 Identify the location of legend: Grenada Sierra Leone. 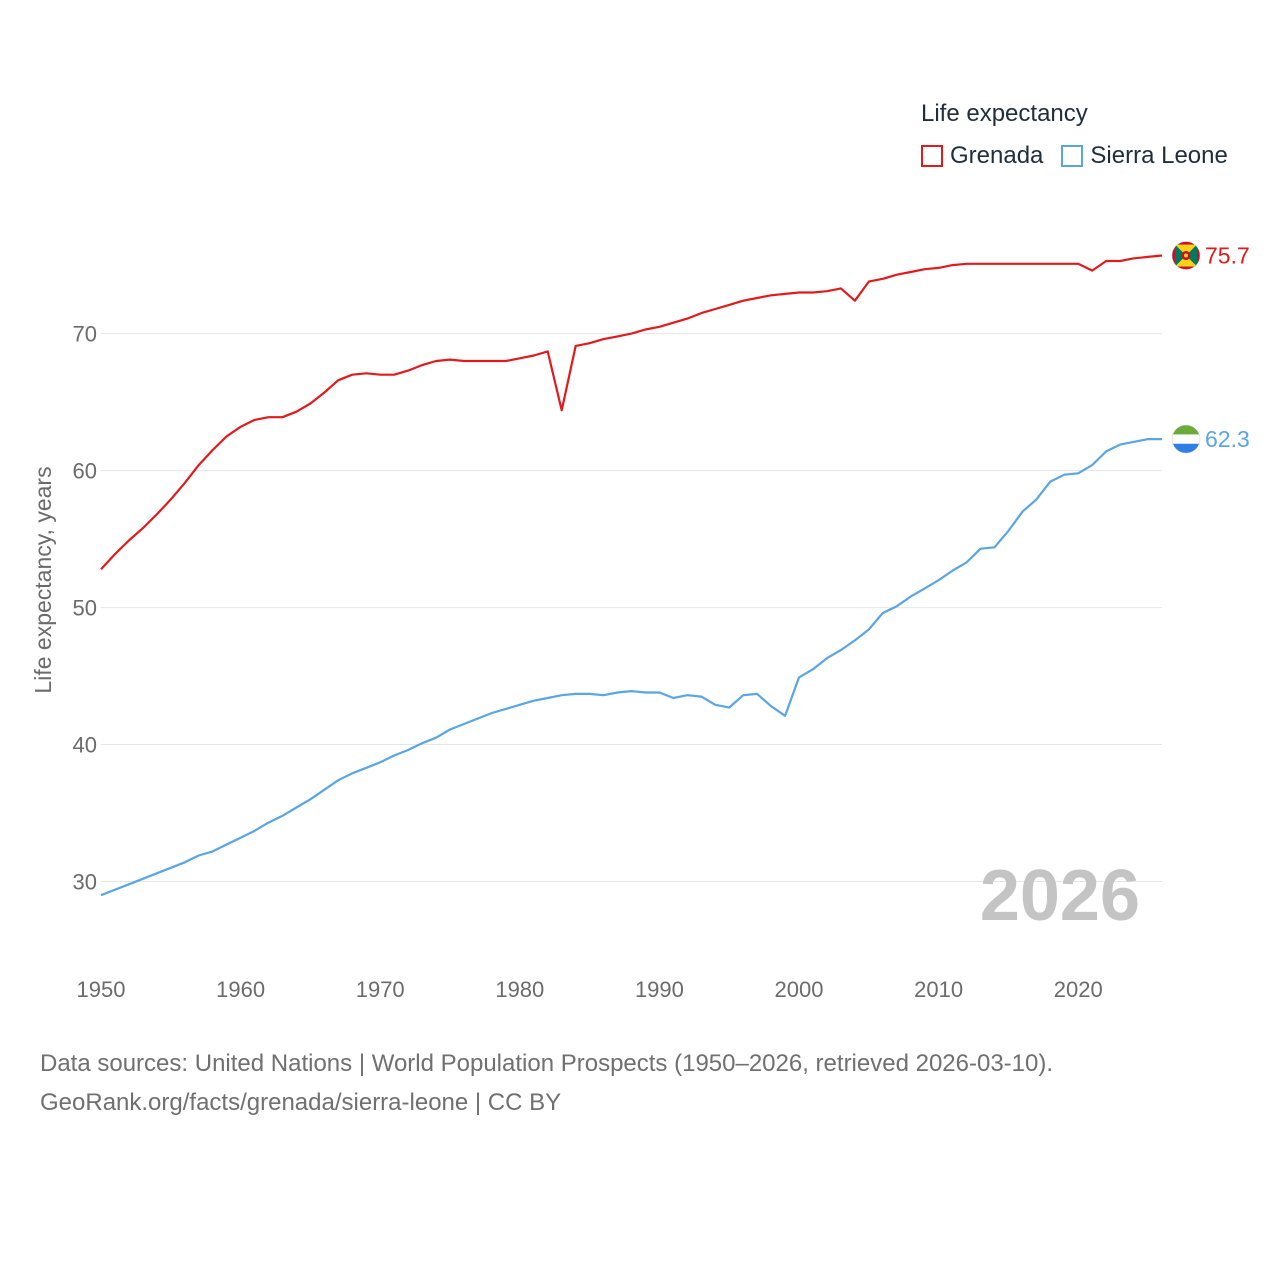
(1083, 156).